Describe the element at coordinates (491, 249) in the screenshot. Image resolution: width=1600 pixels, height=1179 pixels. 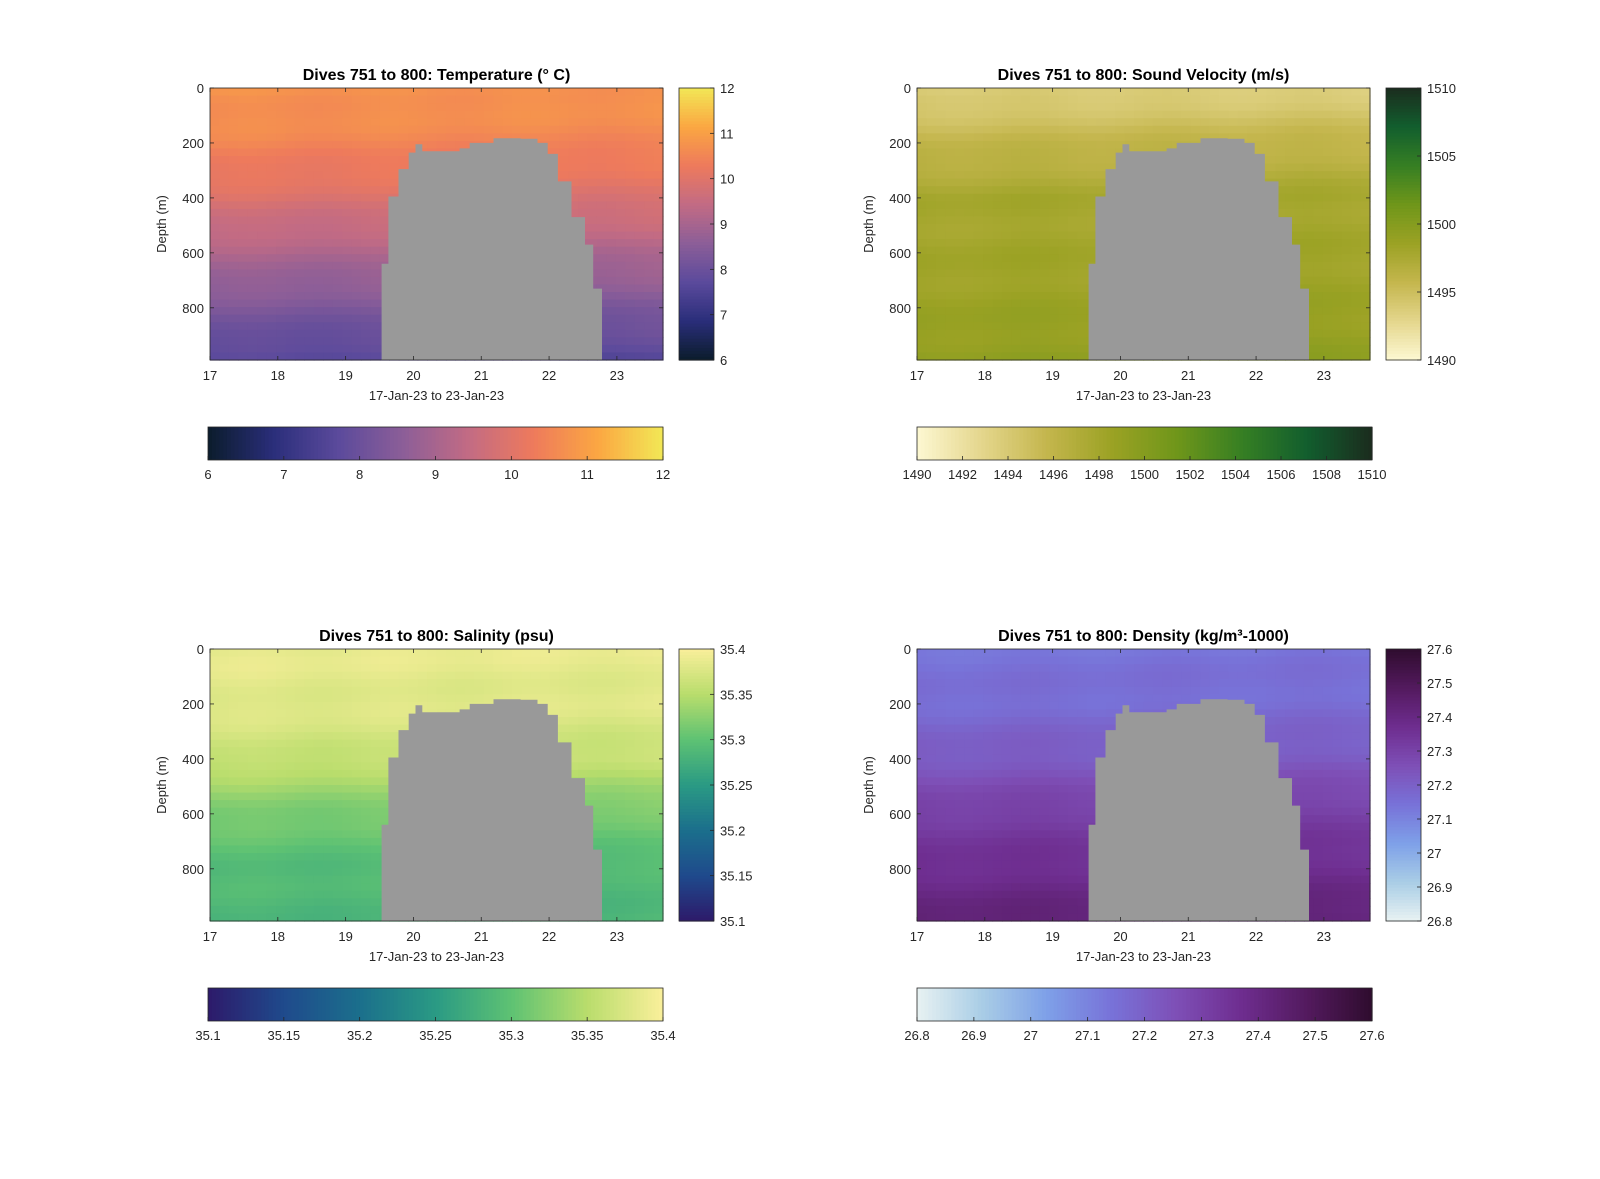
I see `no-data-region` at that location.